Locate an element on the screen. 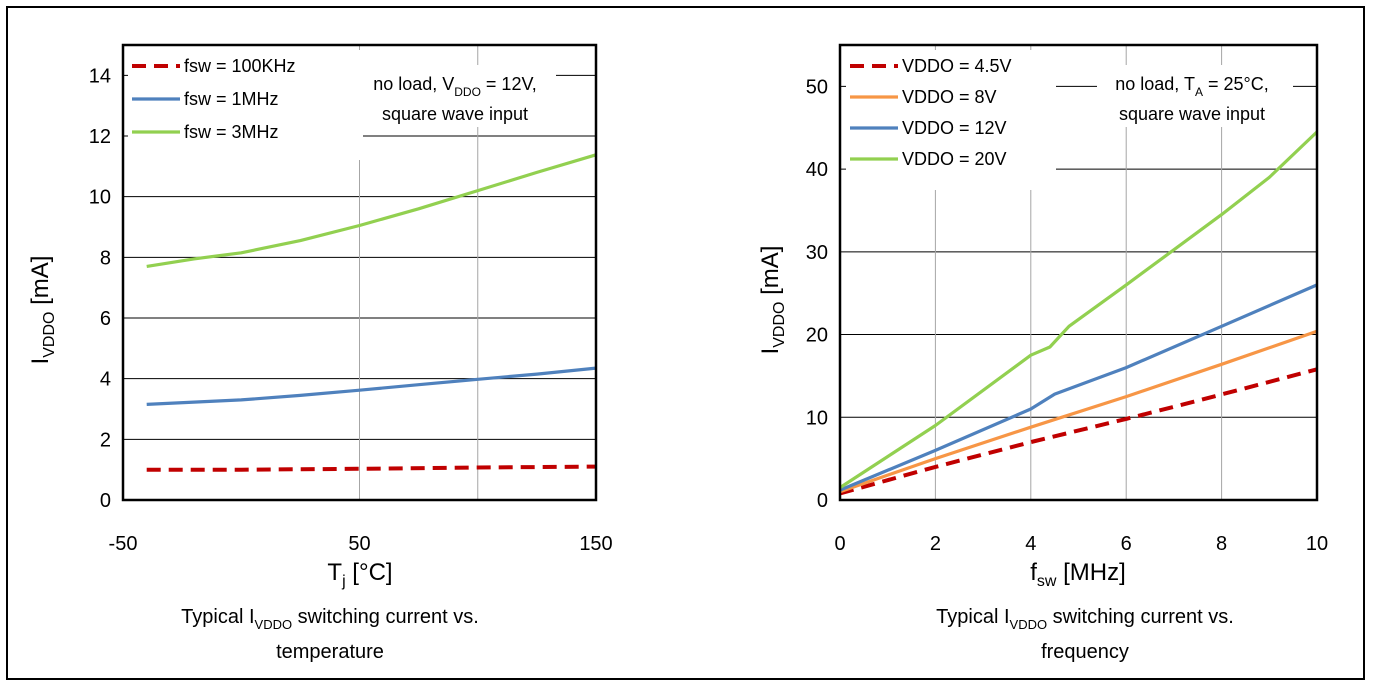  x-tick-label: 50 is located at coordinates (359, 544).